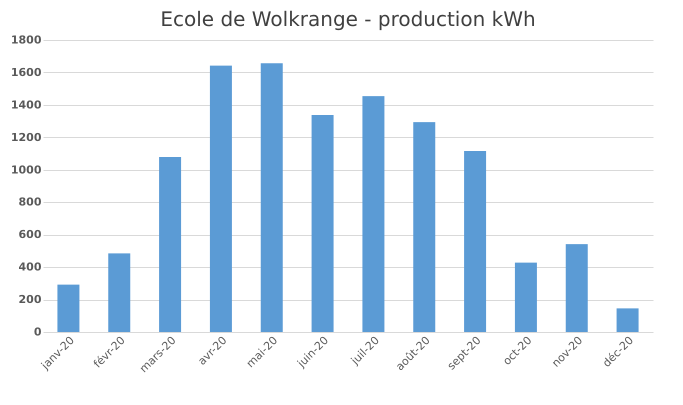  What do you see at coordinates (30, 267) in the screenshot?
I see `y-tick-label: 400` at bounding box center [30, 267].